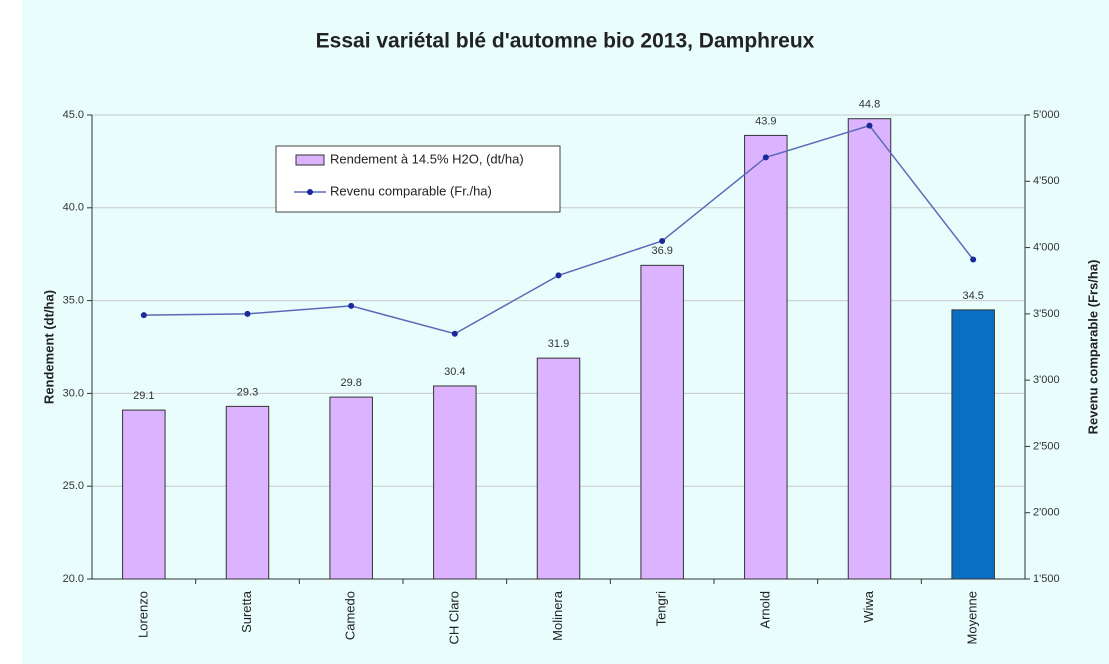 This screenshot has width=1109, height=664. What do you see at coordinates (764, 610) in the screenshot?
I see `x-tick-label: Arnold` at bounding box center [764, 610].